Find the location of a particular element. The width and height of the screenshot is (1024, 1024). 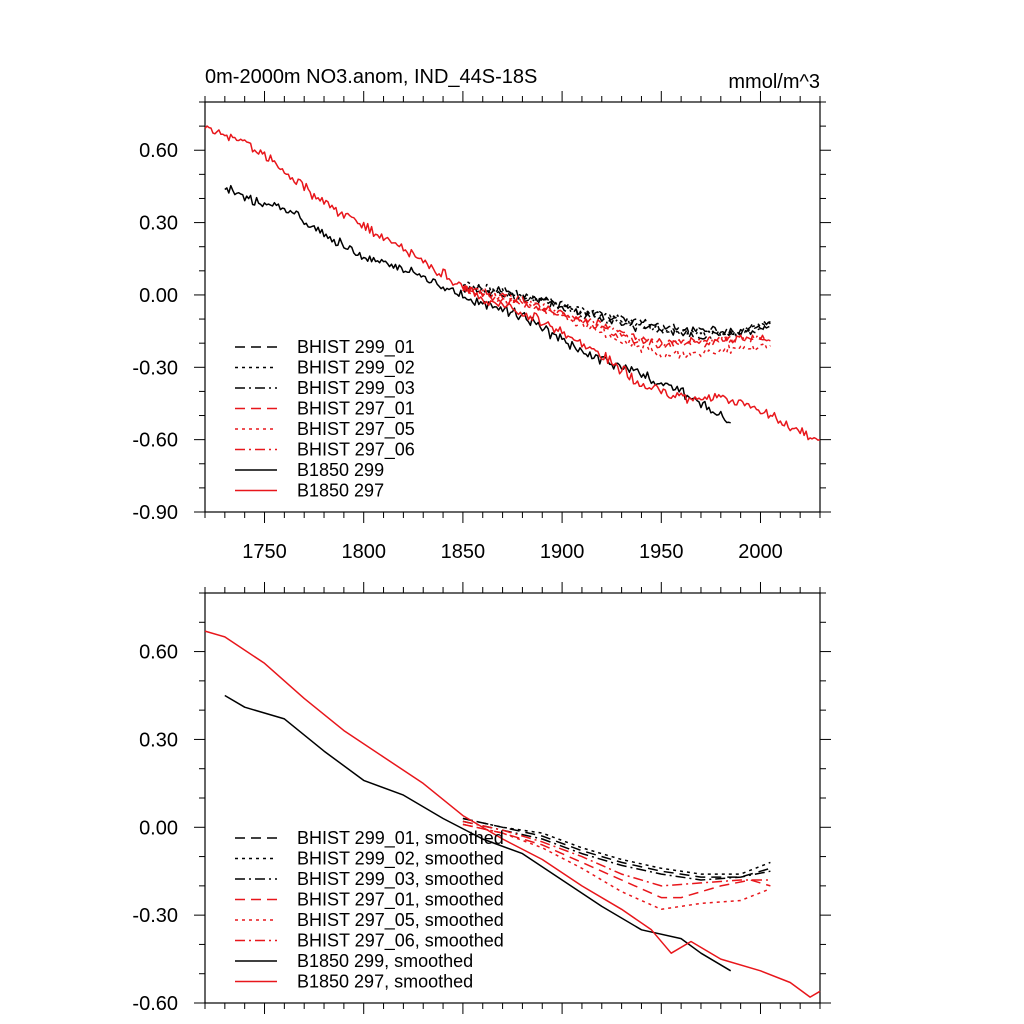

top-x-tick-labels: 1750 1800 1850 1900 1950 2000 is located at coordinates (512, 552).